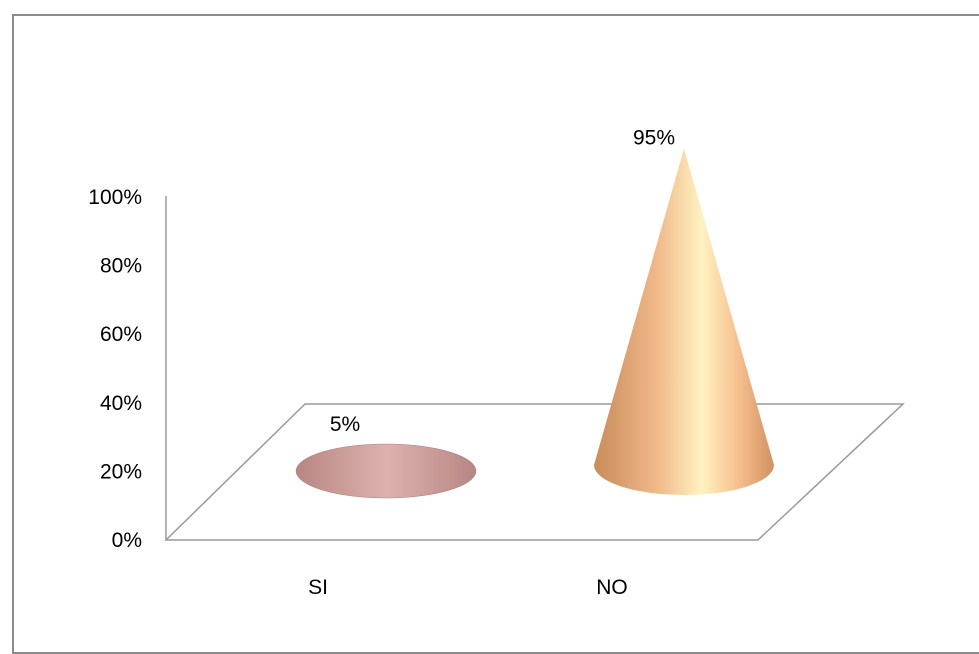 The width and height of the screenshot is (979, 654). Describe the element at coordinates (386, 471) in the screenshot. I see `cone-si` at that location.